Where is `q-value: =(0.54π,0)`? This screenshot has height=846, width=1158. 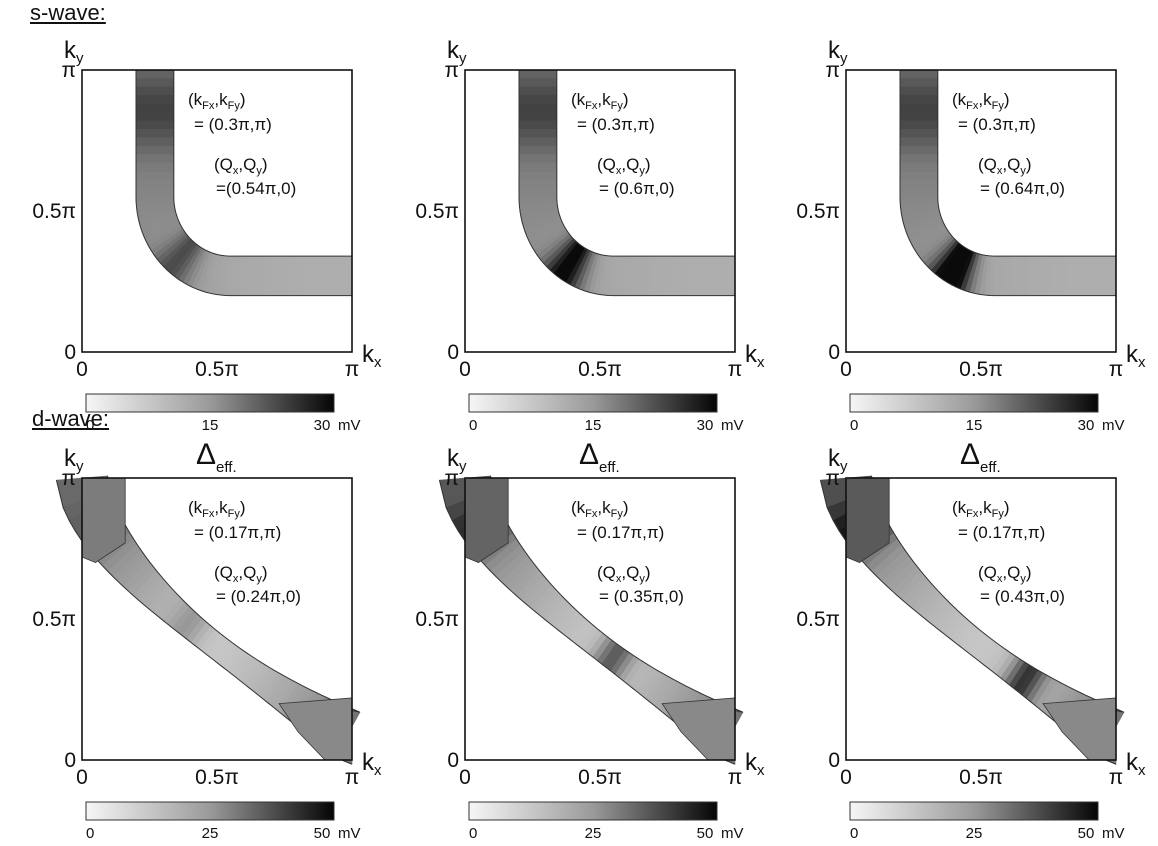
q-value: =(0.54π,0) is located at coordinates (256, 188).